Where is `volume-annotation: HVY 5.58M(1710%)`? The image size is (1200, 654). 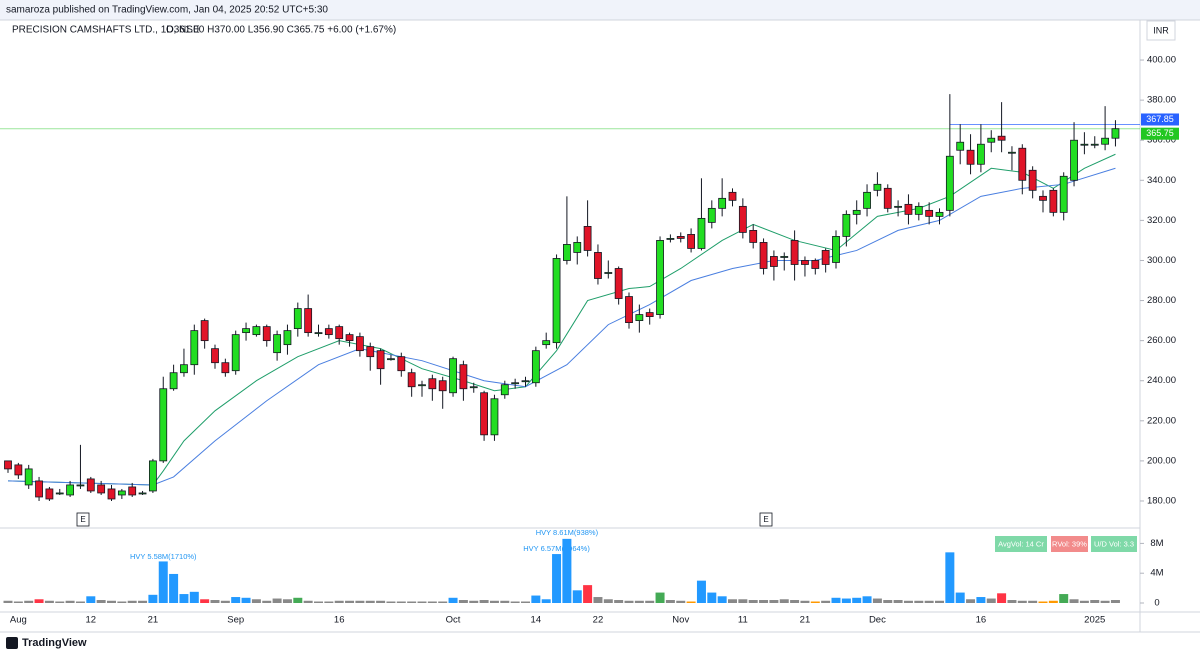
volume-annotation: HVY 5.58M(1710%) is located at coordinates (163, 556).